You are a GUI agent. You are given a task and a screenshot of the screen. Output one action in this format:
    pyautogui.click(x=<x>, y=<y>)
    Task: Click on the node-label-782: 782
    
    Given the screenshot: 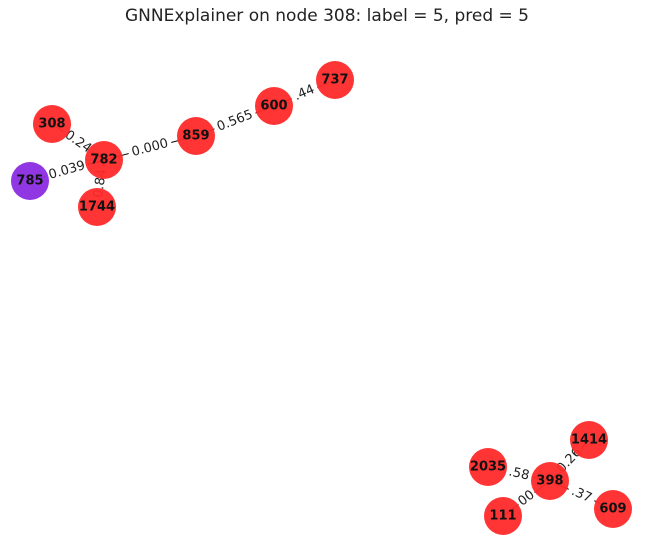 What is the action you would take?
    pyautogui.click(x=103, y=160)
    